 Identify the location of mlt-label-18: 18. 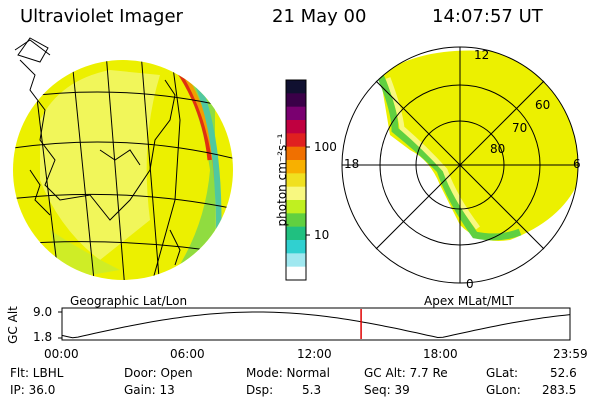
(352, 164).